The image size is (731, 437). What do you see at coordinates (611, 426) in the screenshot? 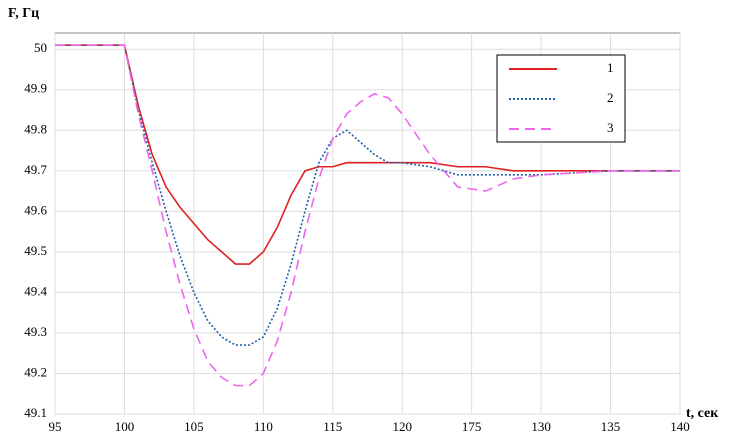
I see `x-tick-label: 135` at bounding box center [611, 426].